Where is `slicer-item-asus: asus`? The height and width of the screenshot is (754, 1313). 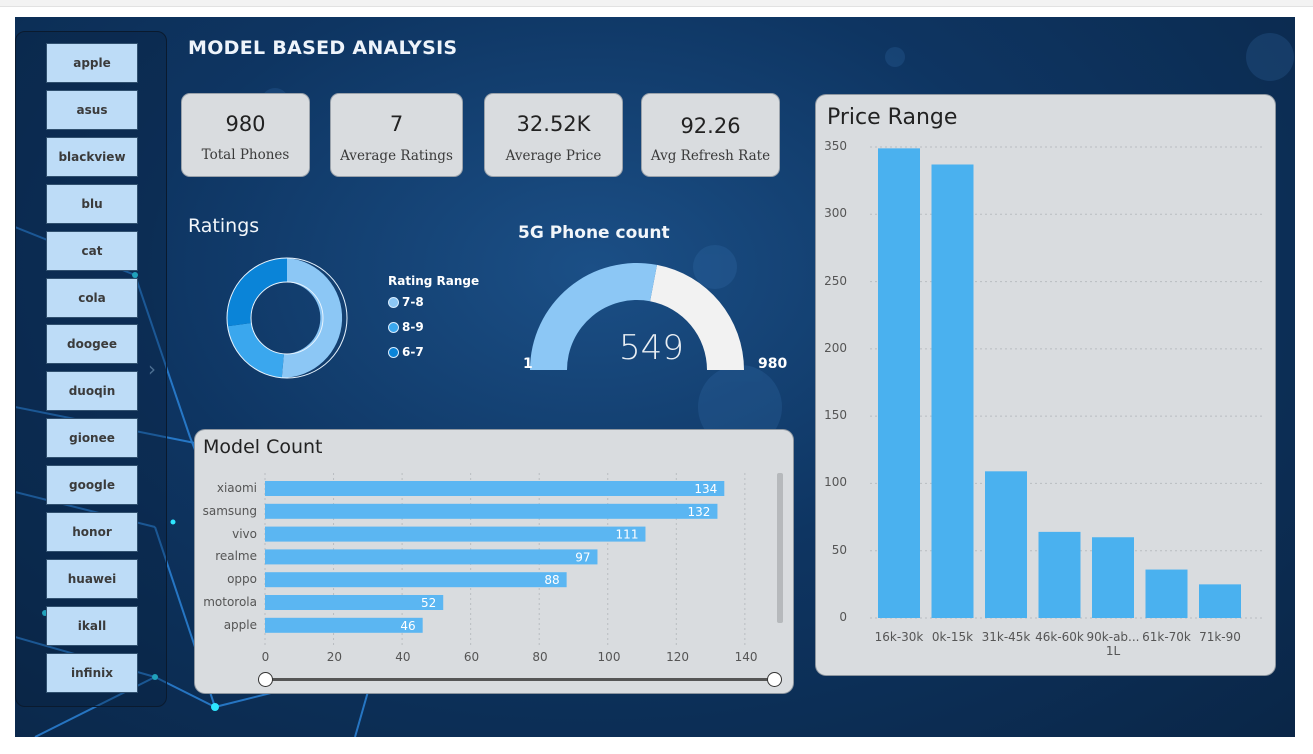
slicer-item-asus: asus is located at coordinates (92, 110).